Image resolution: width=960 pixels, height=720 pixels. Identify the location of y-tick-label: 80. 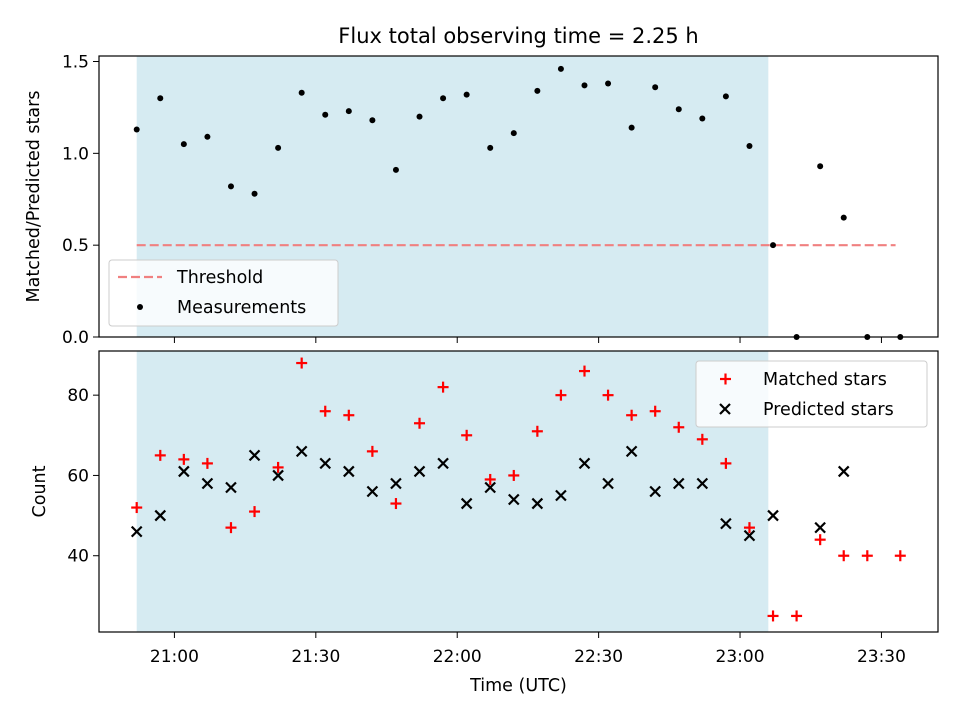
(78, 396).